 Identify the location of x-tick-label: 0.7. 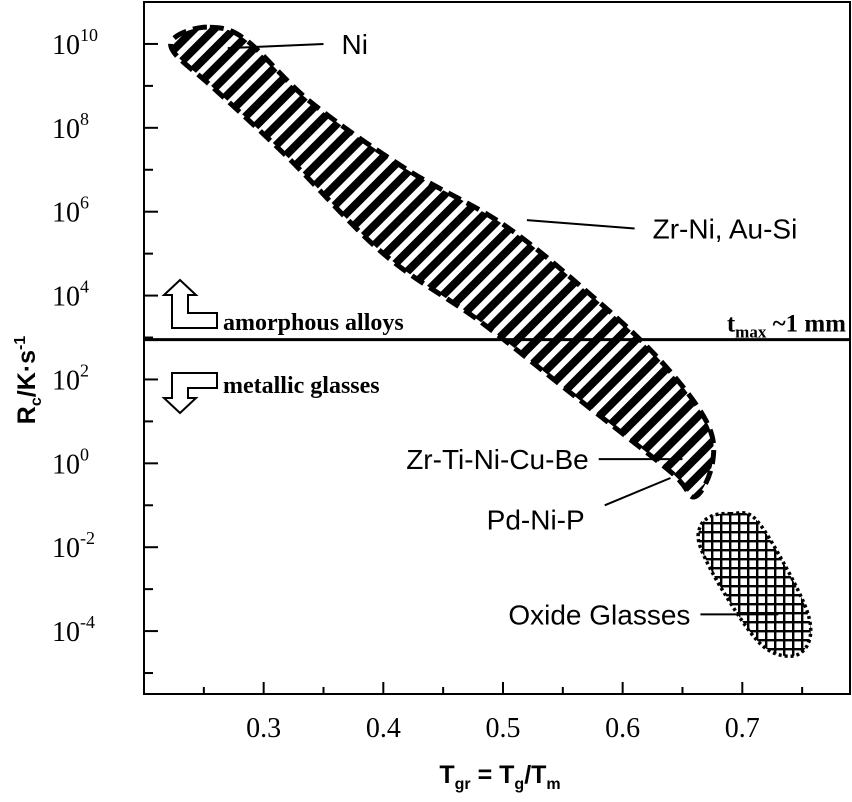
(742, 728).